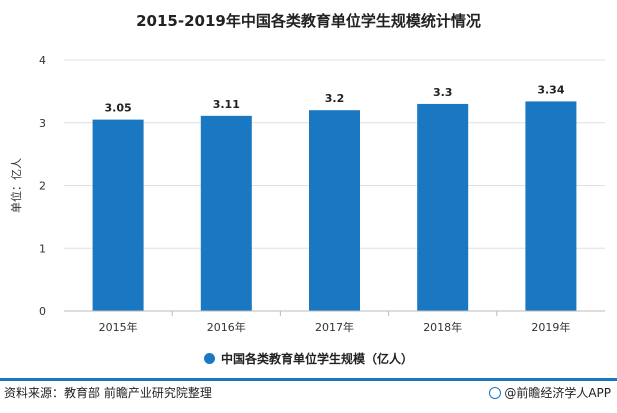  Describe the element at coordinates (443, 92) in the screenshot. I see `data-label: 3.3` at that location.